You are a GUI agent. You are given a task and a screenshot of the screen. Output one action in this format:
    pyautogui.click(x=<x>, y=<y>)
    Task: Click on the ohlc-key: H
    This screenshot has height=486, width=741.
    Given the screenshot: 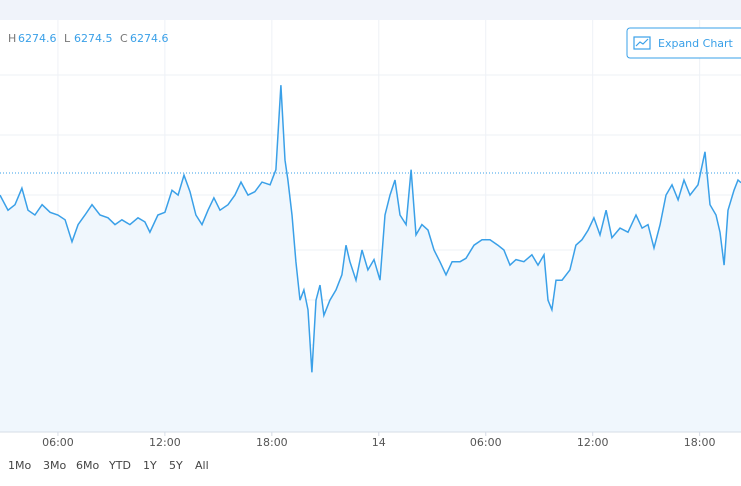 What is the action you would take?
    pyautogui.click(x=12, y=38)
    